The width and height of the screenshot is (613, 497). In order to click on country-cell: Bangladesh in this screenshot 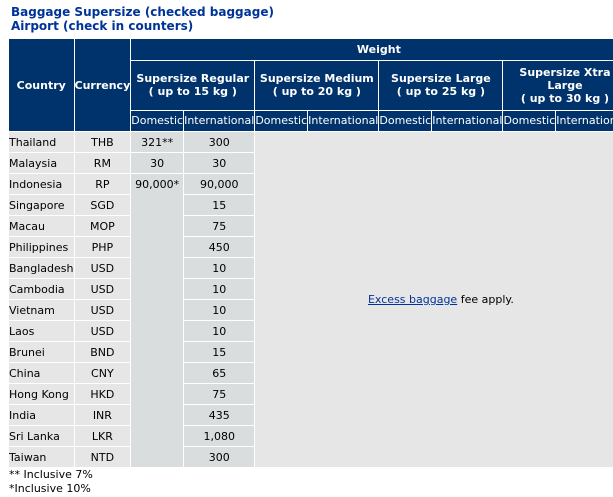, I will do `click(41, 268)`.